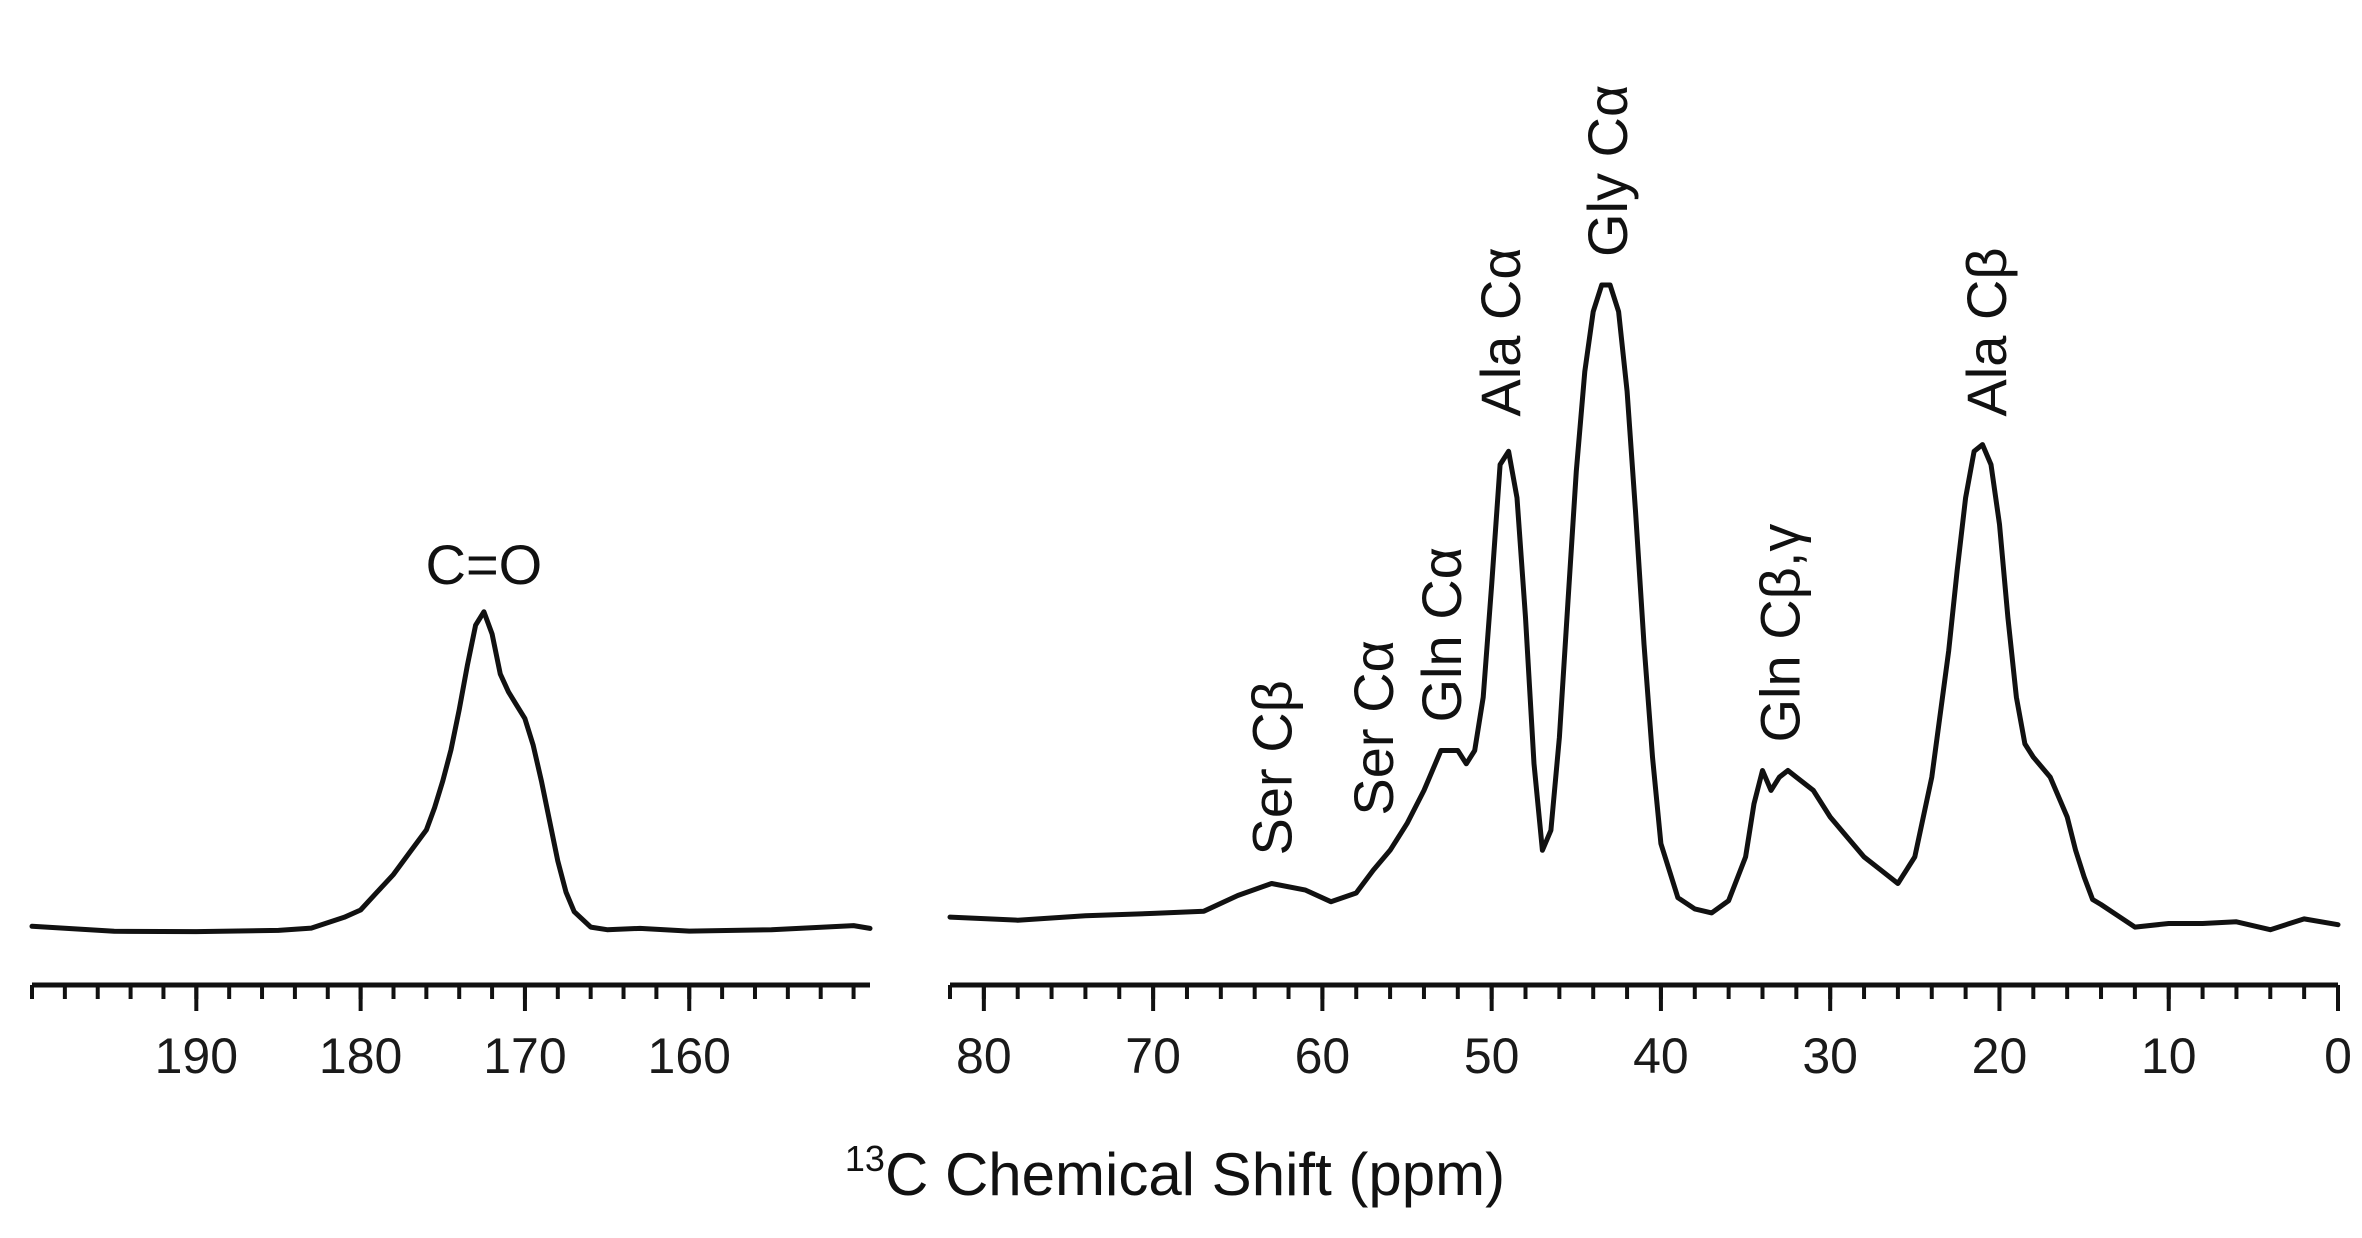 Image resolution: width=2362 pixels, height=1238 pixels. Describe the element at coordinates (360, 1056) in the screenshot. I see `x-tick-label: 180` at that location.